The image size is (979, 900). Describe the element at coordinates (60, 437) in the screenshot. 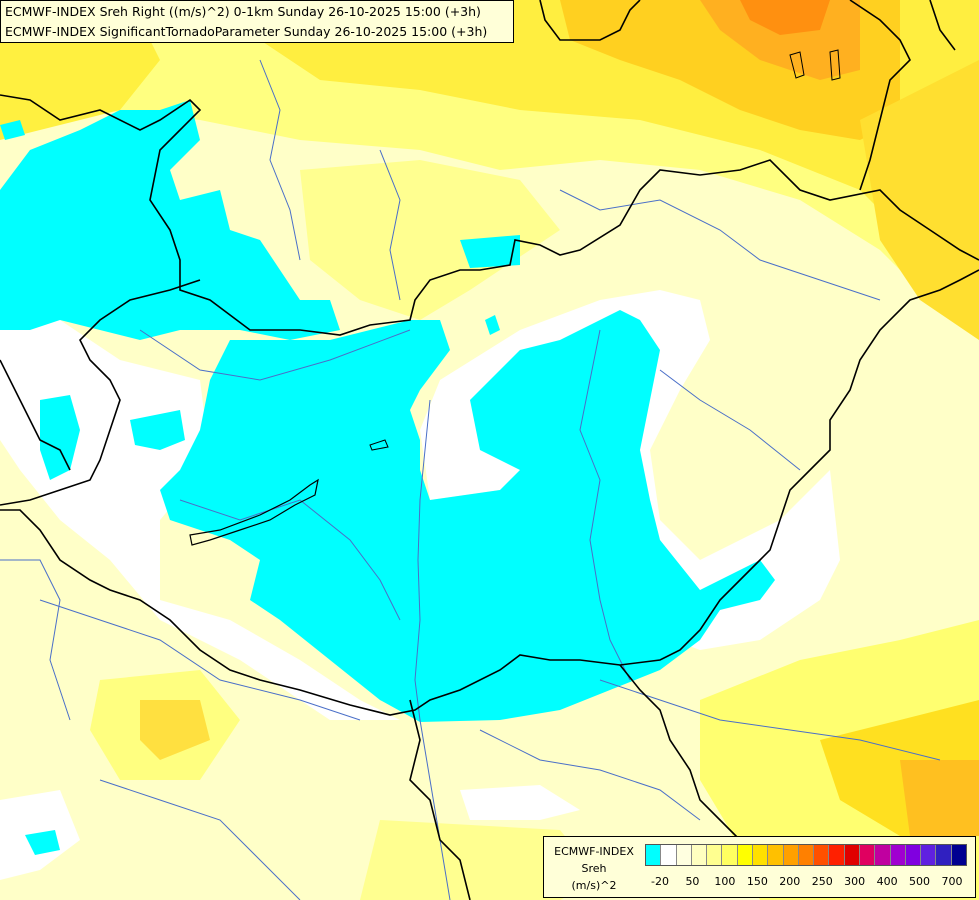

I see `cyan-zone-west-strip` at that location.